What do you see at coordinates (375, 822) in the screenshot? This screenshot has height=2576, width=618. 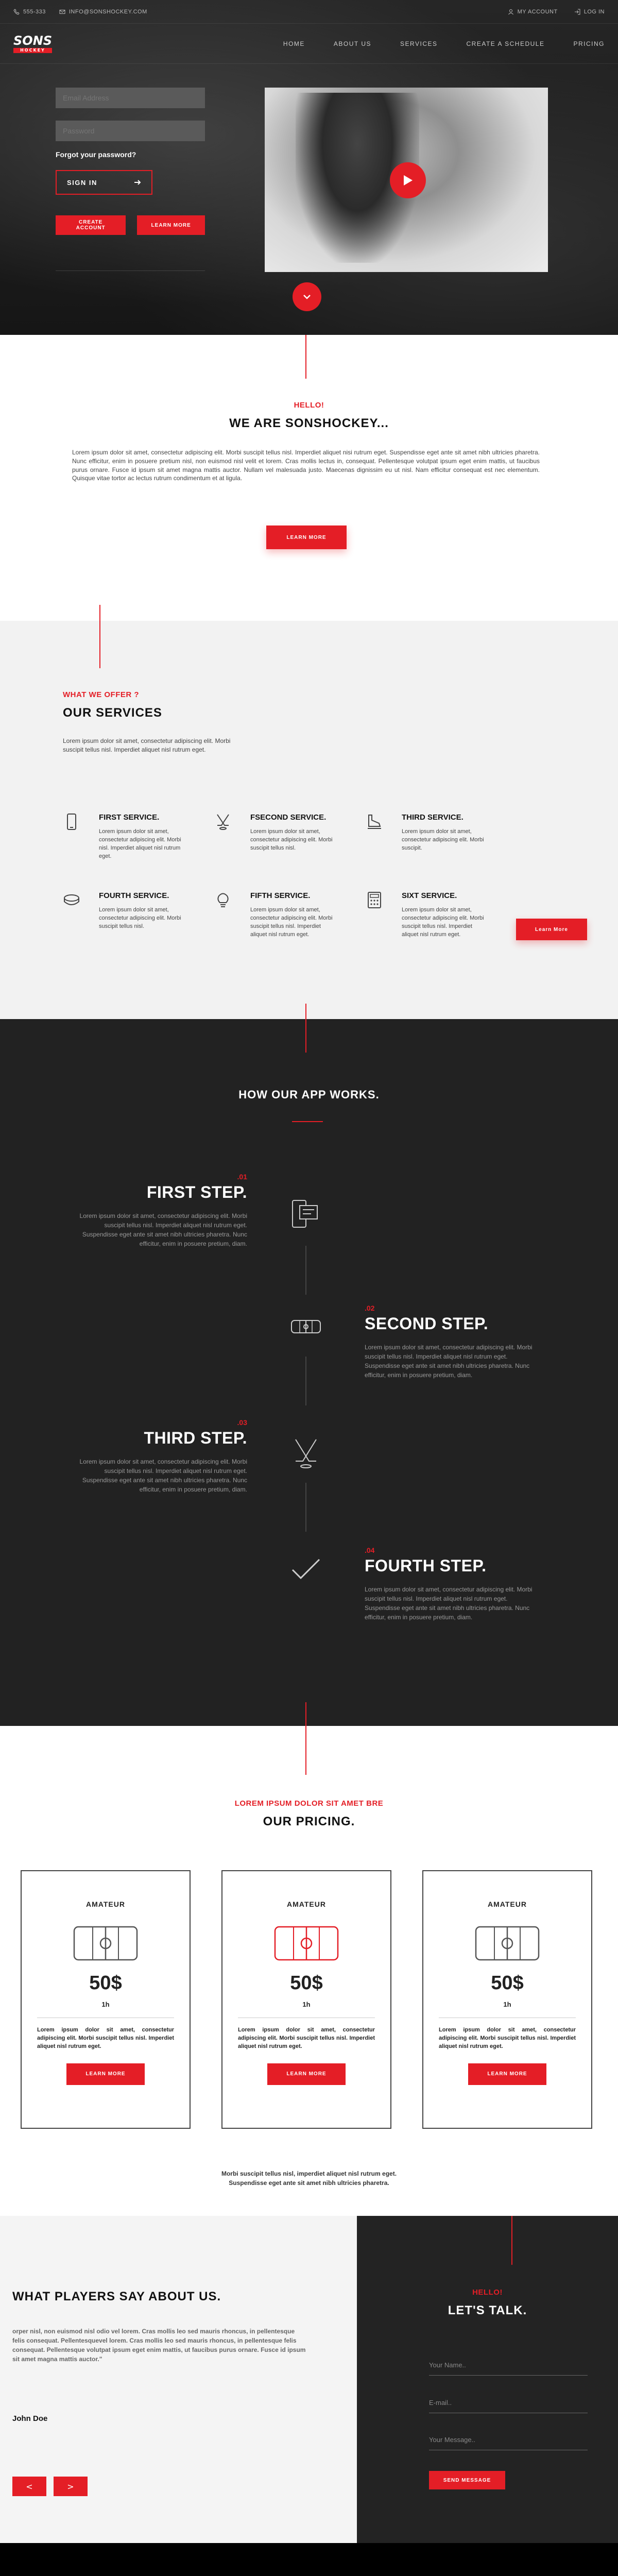 I see `skate-icon` at bounding box center [375, 822].